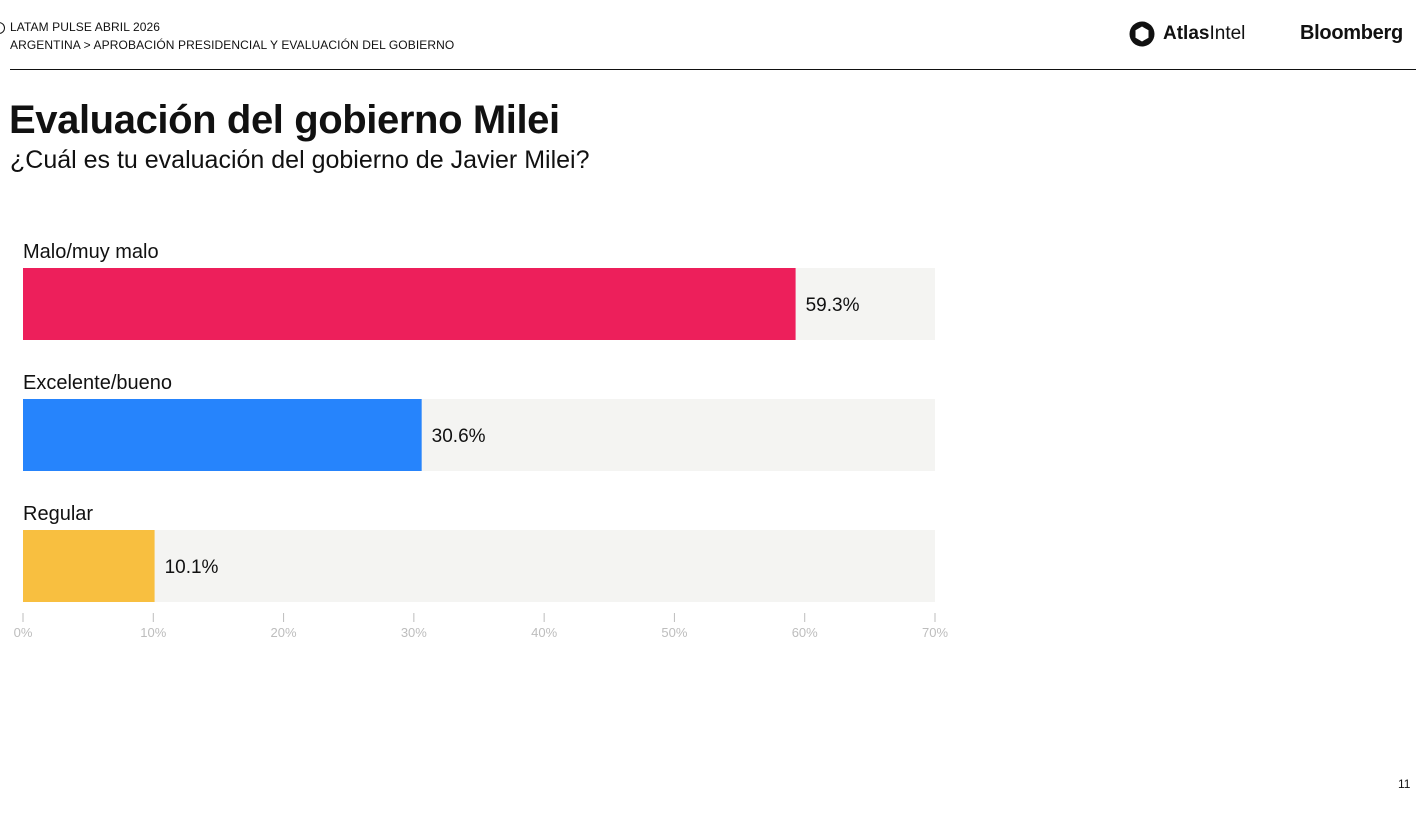  Describe the element at coordinates (544, 632) in the screenshot. I see `x-tick-label: 40%` at that location.